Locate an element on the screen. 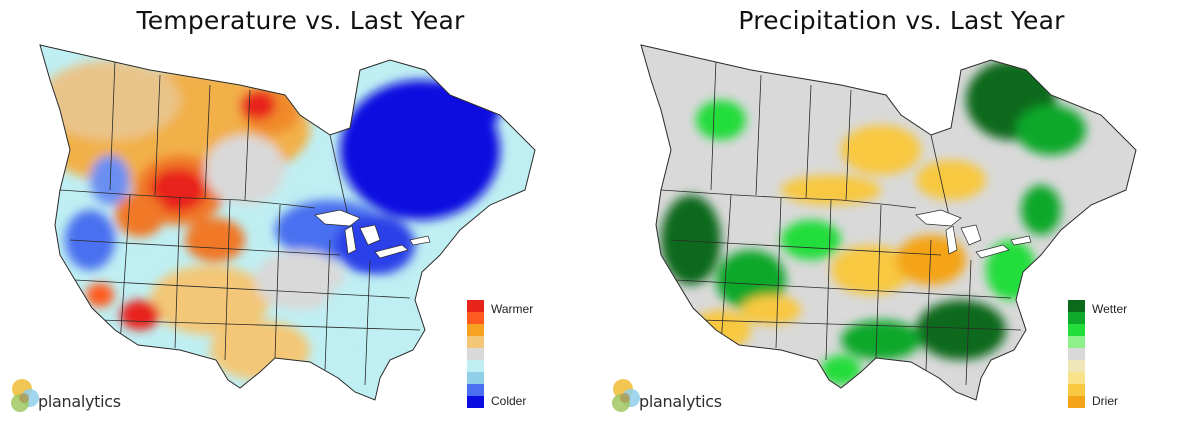 This screenshot has height=423, width=1202. legend-warmer-label: Warmer is located at coordinates (512, 309).